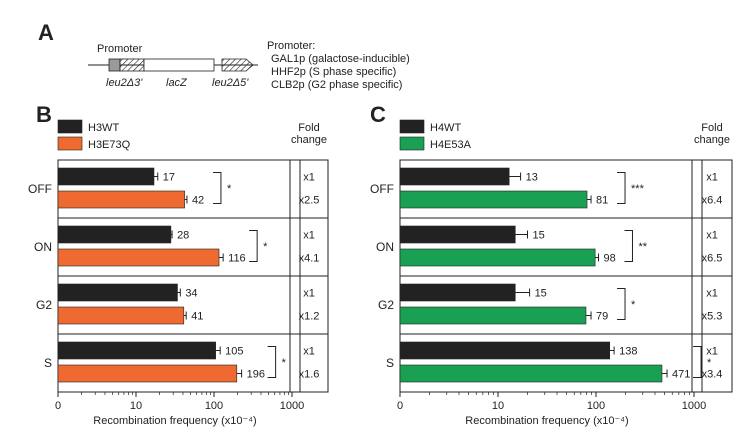 The width and height of the screenshot is (738, 430). What do you see at coordinates (712, 259) in the screenshot?
I see `fold-change-value: x6.5` at bounding box center [712, 259].